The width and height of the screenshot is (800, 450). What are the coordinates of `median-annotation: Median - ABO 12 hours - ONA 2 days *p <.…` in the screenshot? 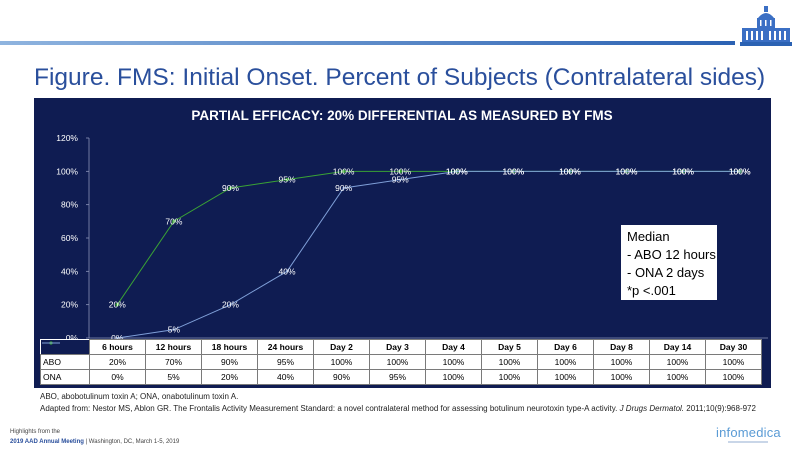 It's located at (669, 262).